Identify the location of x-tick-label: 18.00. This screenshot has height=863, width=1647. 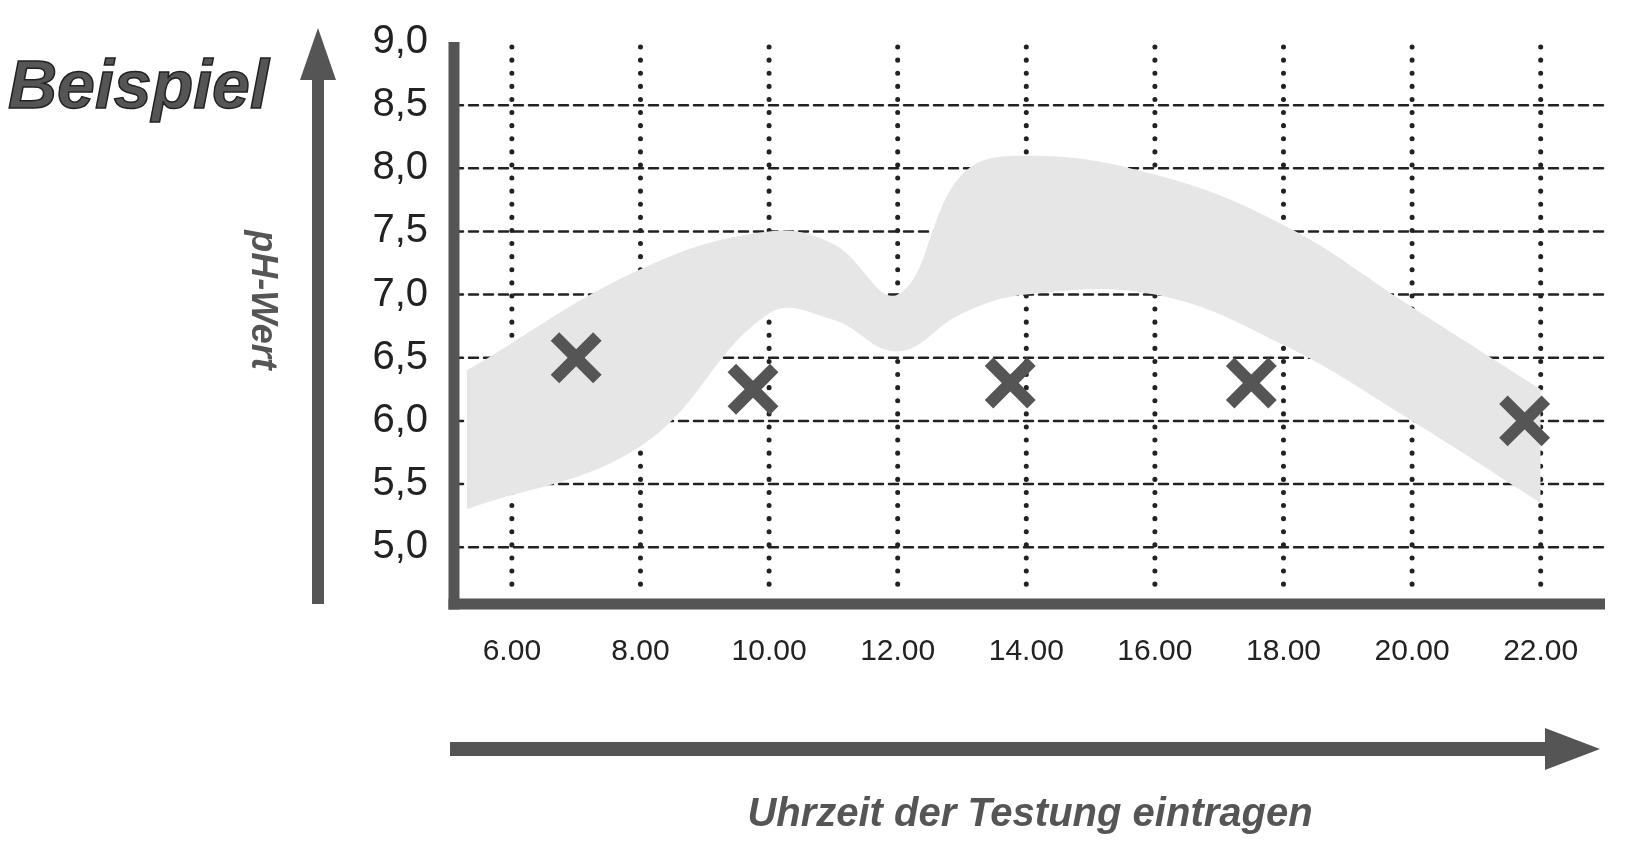
(1283, 650).